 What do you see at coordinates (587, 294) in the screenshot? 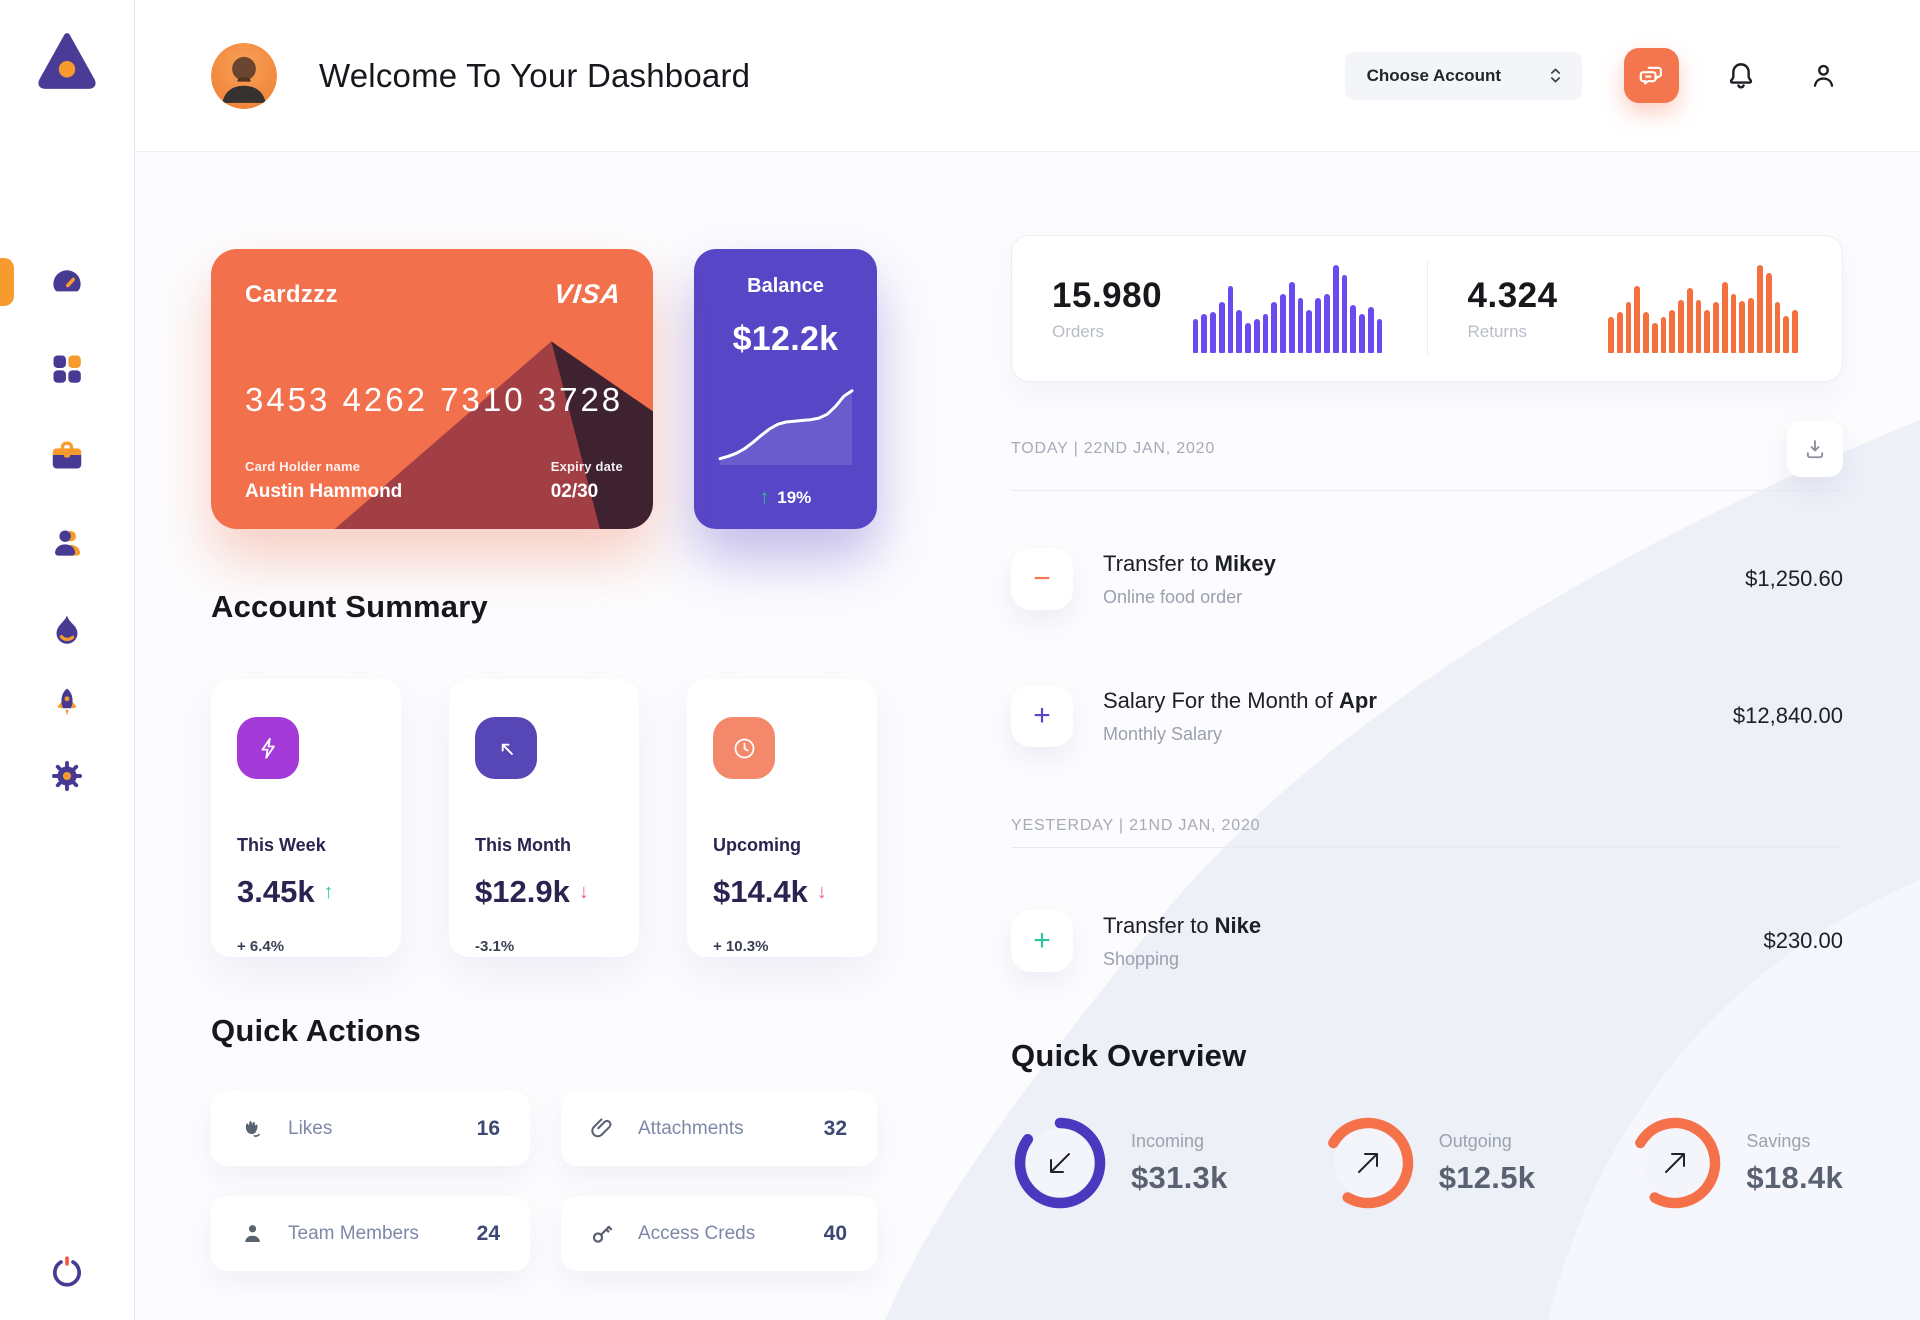
I see `visa-logo: VISA` at bounding box center [587, 294].